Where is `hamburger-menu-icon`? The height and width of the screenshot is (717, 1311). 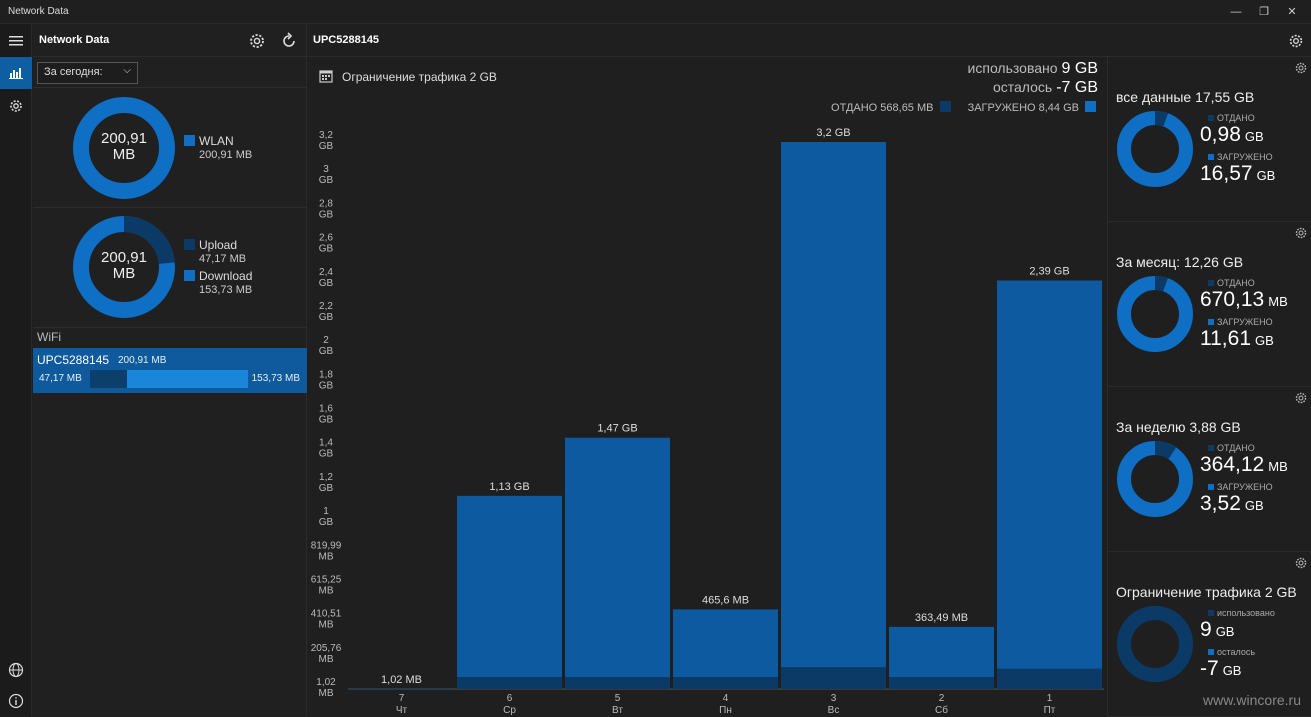
hamburger-menu-icon is located at coordinates (16, 41).